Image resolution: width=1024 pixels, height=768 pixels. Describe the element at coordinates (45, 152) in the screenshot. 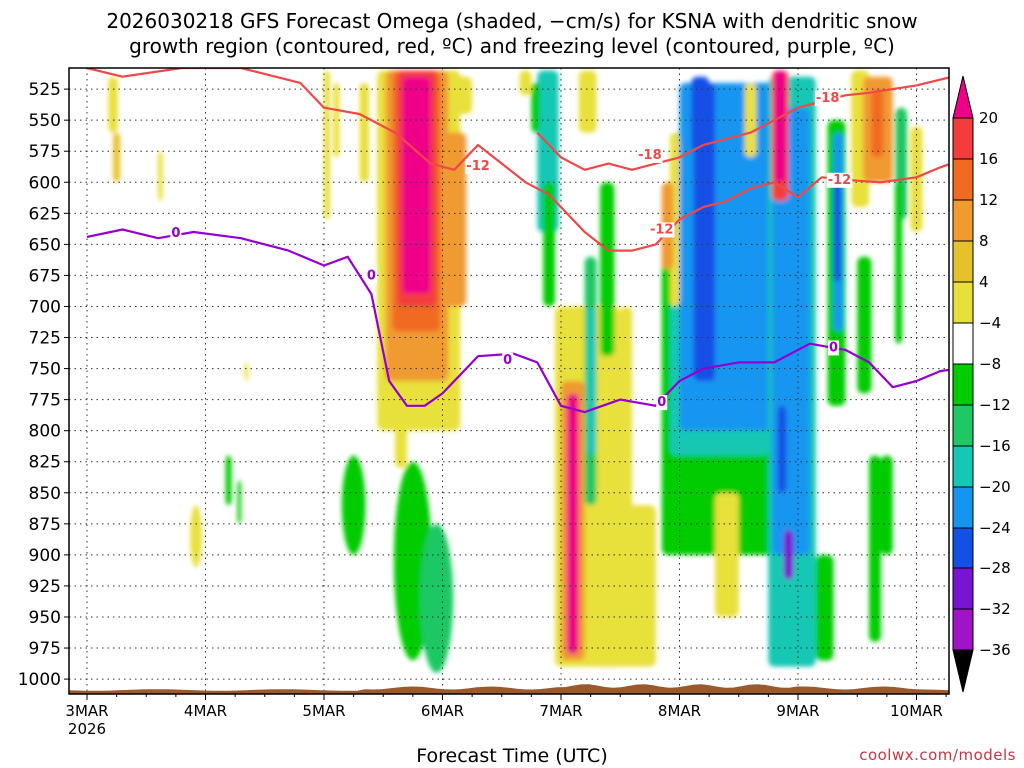

I see `y-tick-label: 575` at that location.